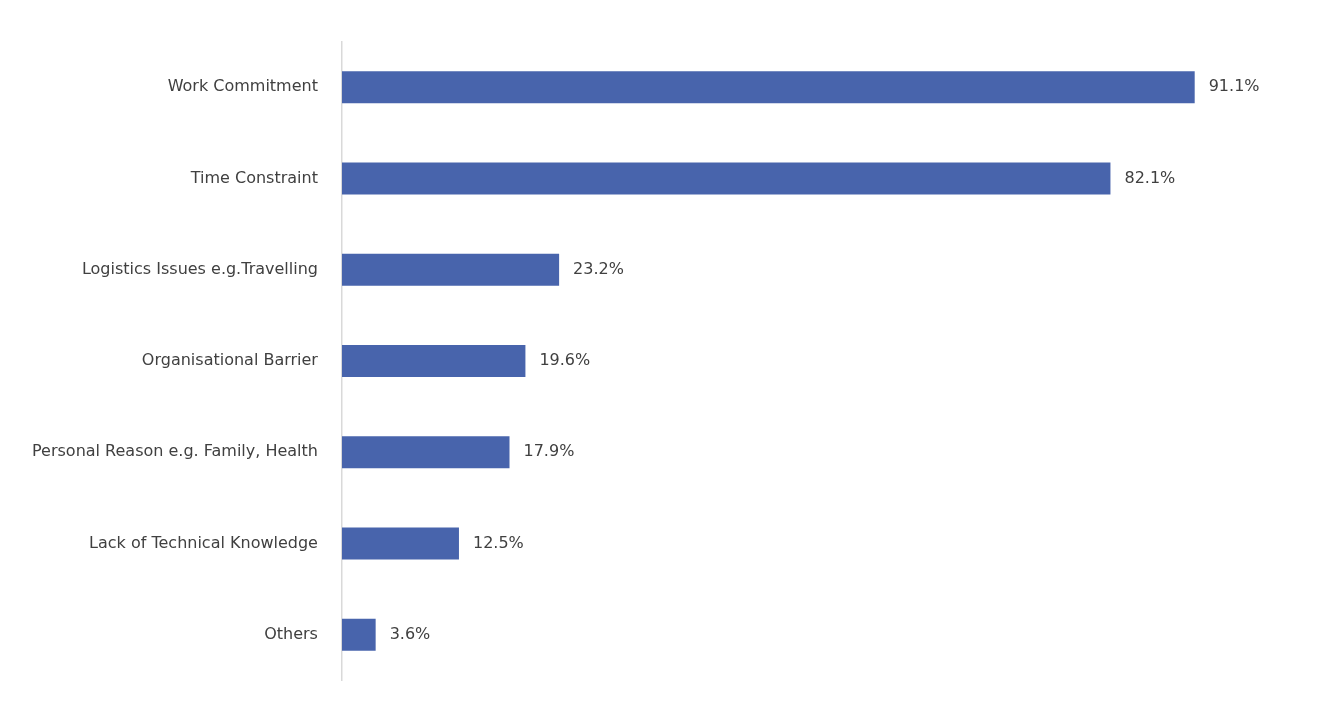  What do you see at coordinates (565, 360) in the screenshot?
I see `data-label: 19.6%` at bounding box center [565, 360].